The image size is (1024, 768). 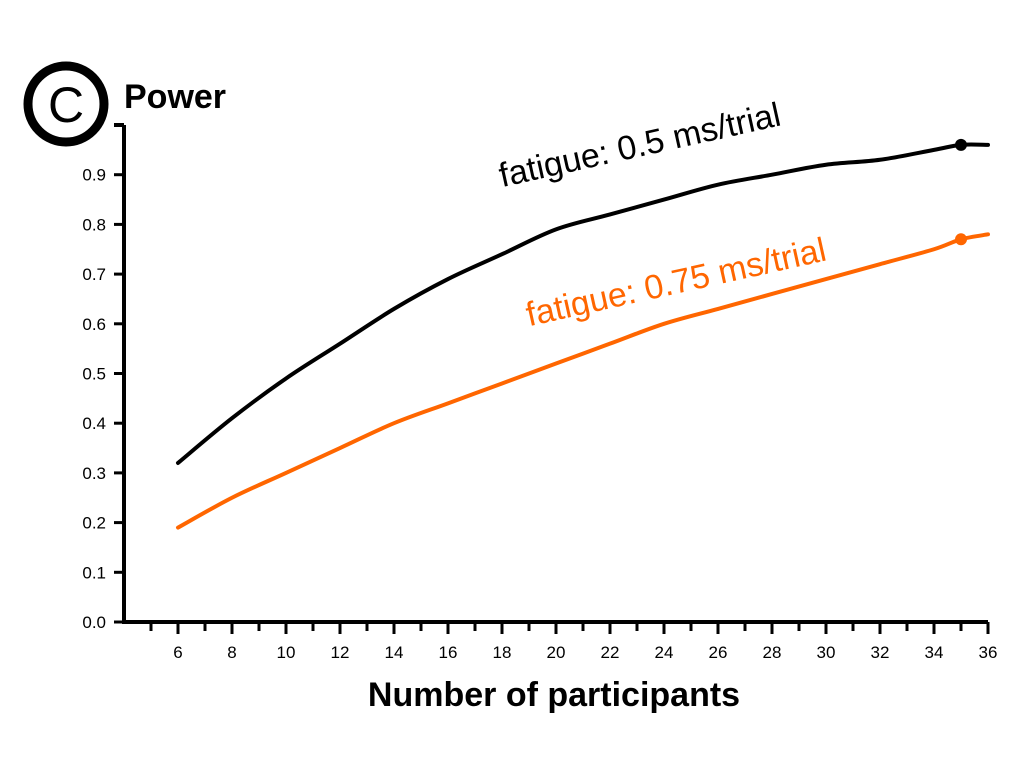 What do you see at coordinates (448, 652) in the screenshot?
I see `x-tick-label: 16` at bounding box center [448, 652].